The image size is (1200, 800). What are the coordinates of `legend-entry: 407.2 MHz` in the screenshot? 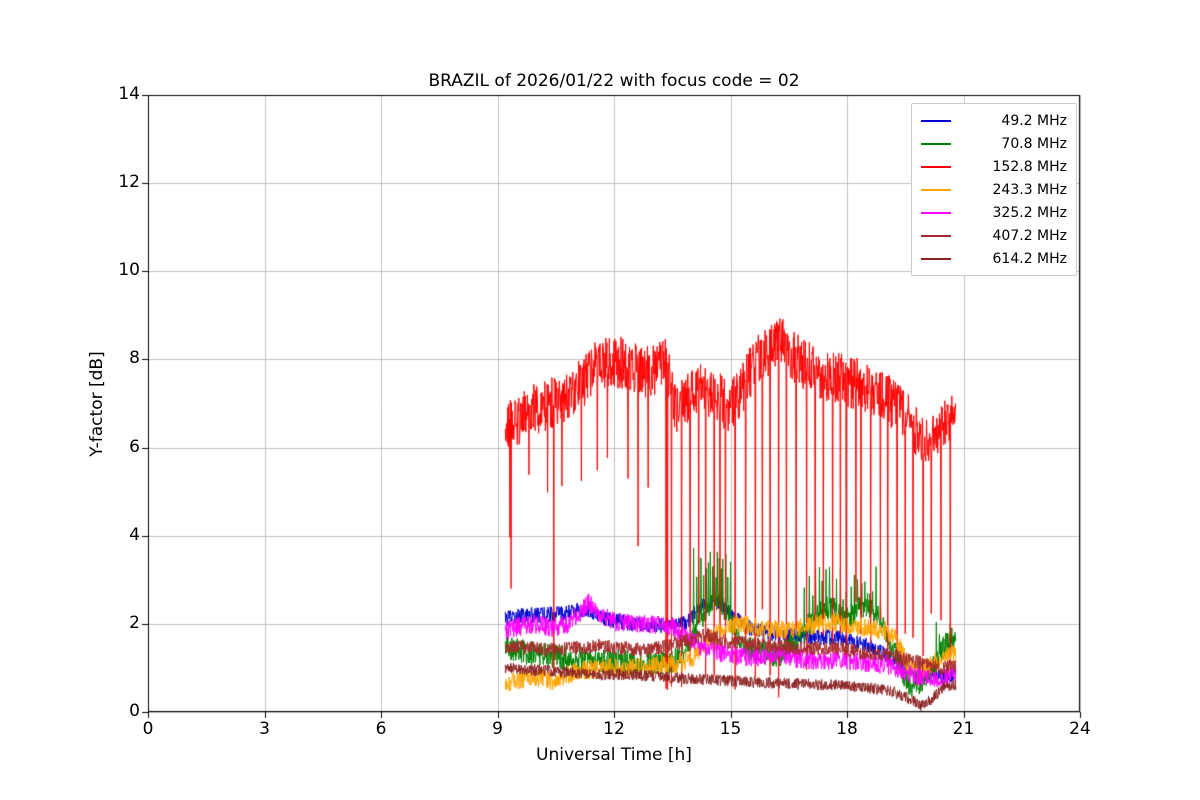 It's located at (994, 235).